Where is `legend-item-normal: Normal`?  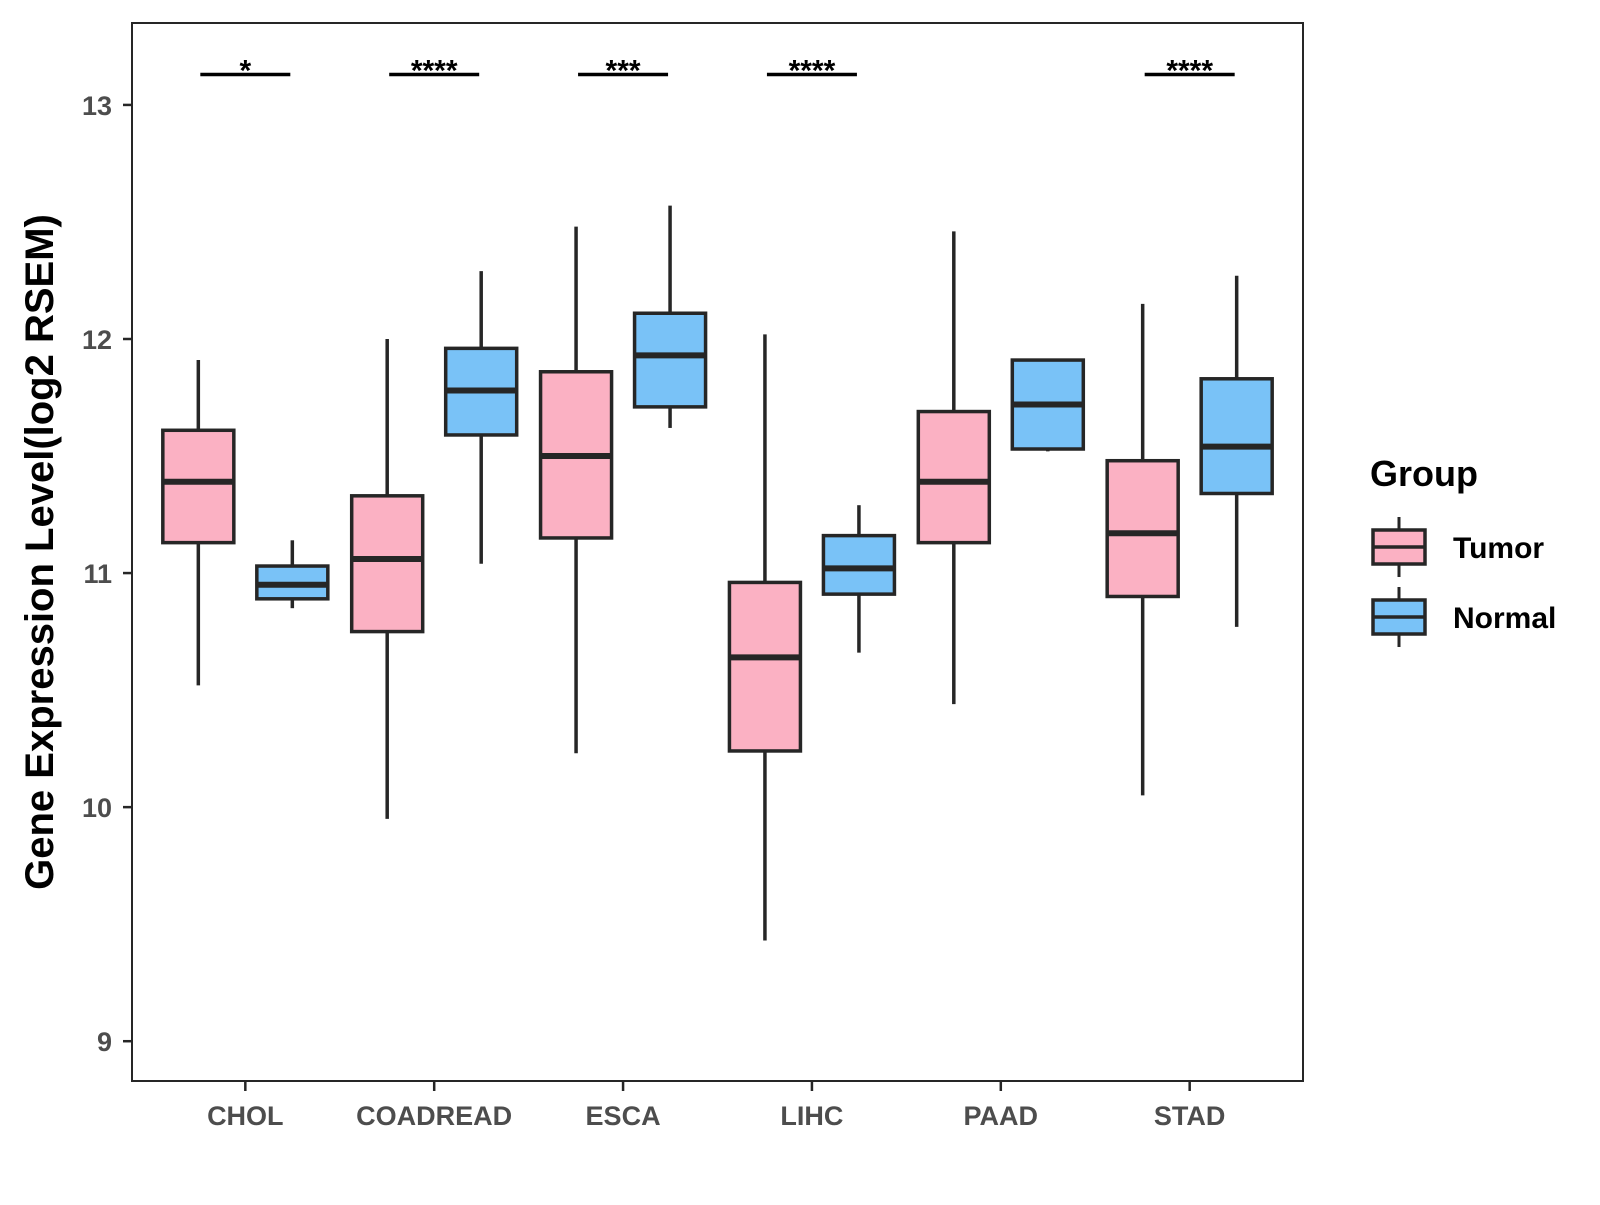 legend-item-normal: Normal is located at coordinates (1463, 617).